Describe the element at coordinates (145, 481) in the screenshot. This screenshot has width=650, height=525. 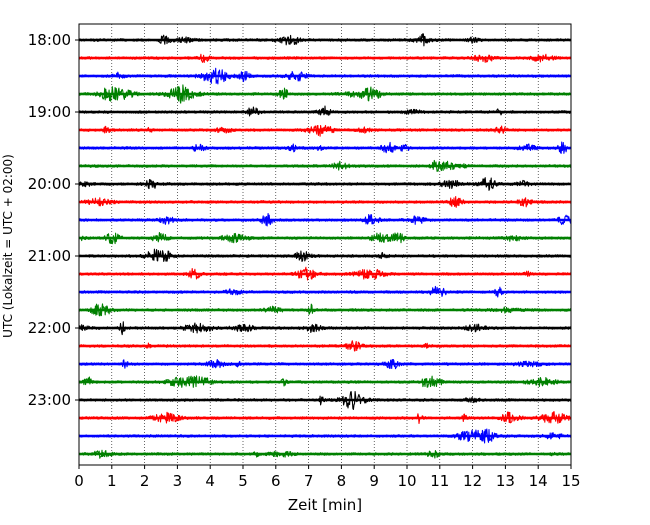
I see `x-tick-label: 2` at that location.